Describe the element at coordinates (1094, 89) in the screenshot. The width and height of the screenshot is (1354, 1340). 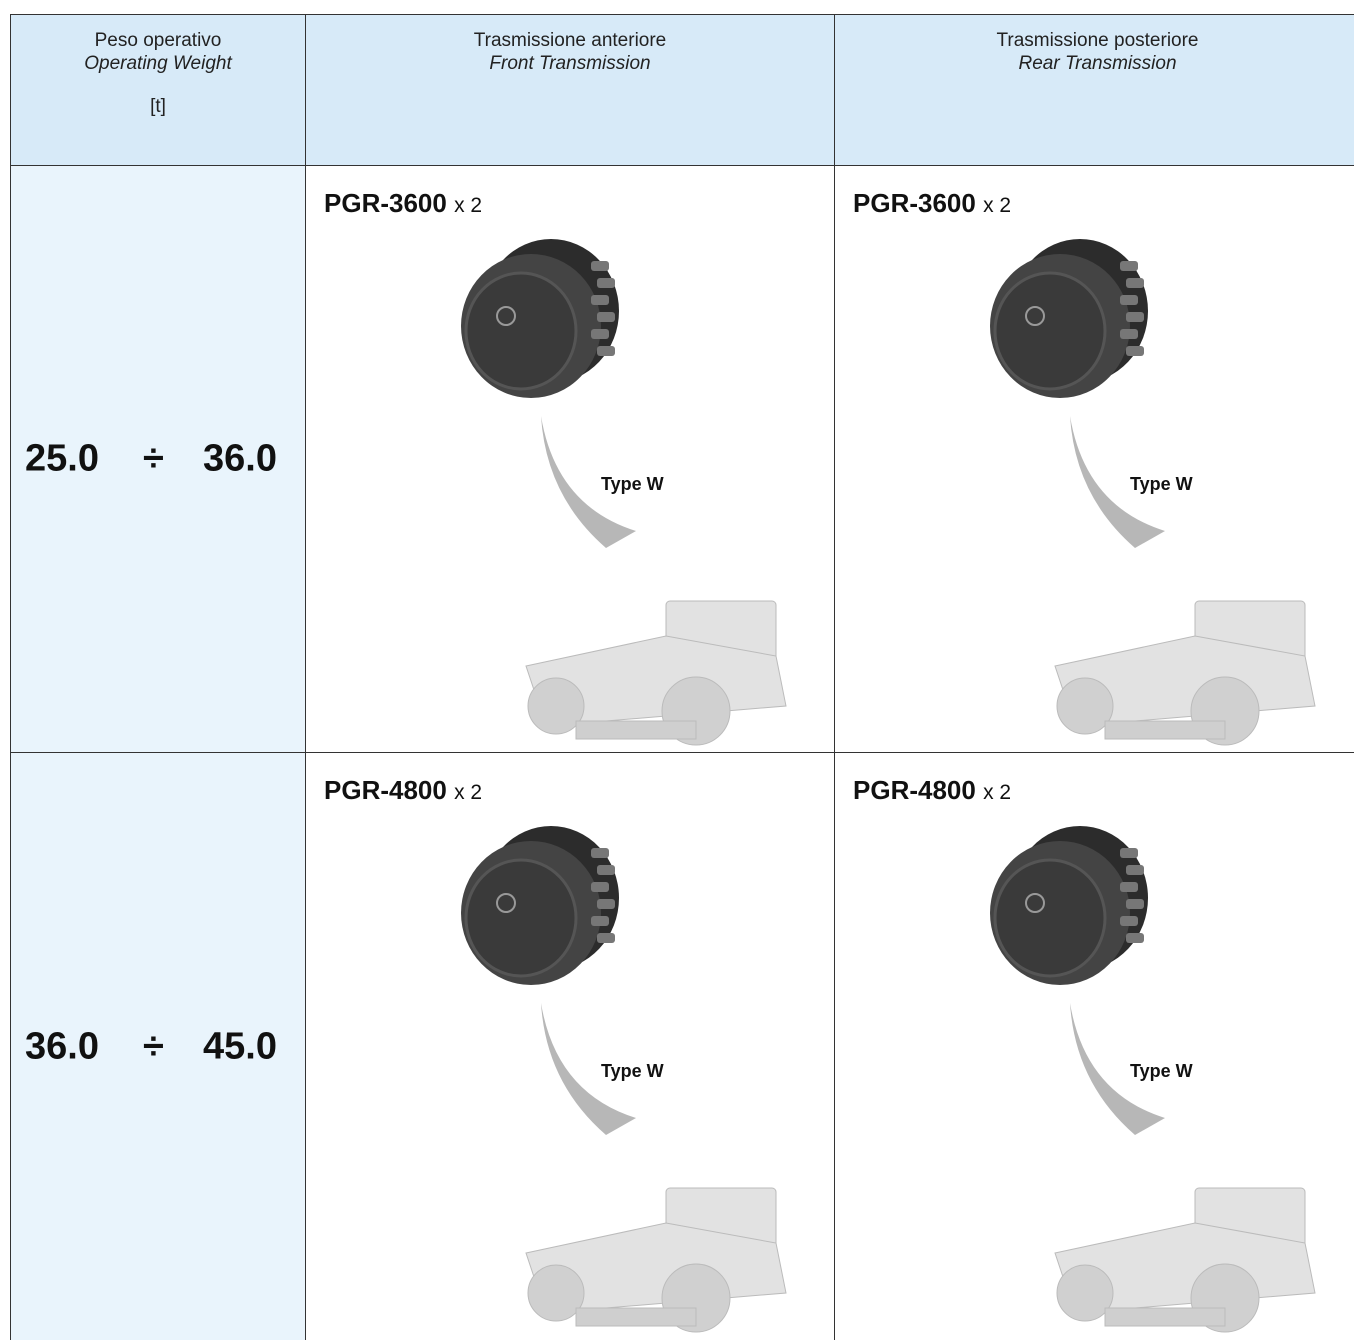
I see `header-cell: Trasmissione posteriore Rear Transmission` at that location.